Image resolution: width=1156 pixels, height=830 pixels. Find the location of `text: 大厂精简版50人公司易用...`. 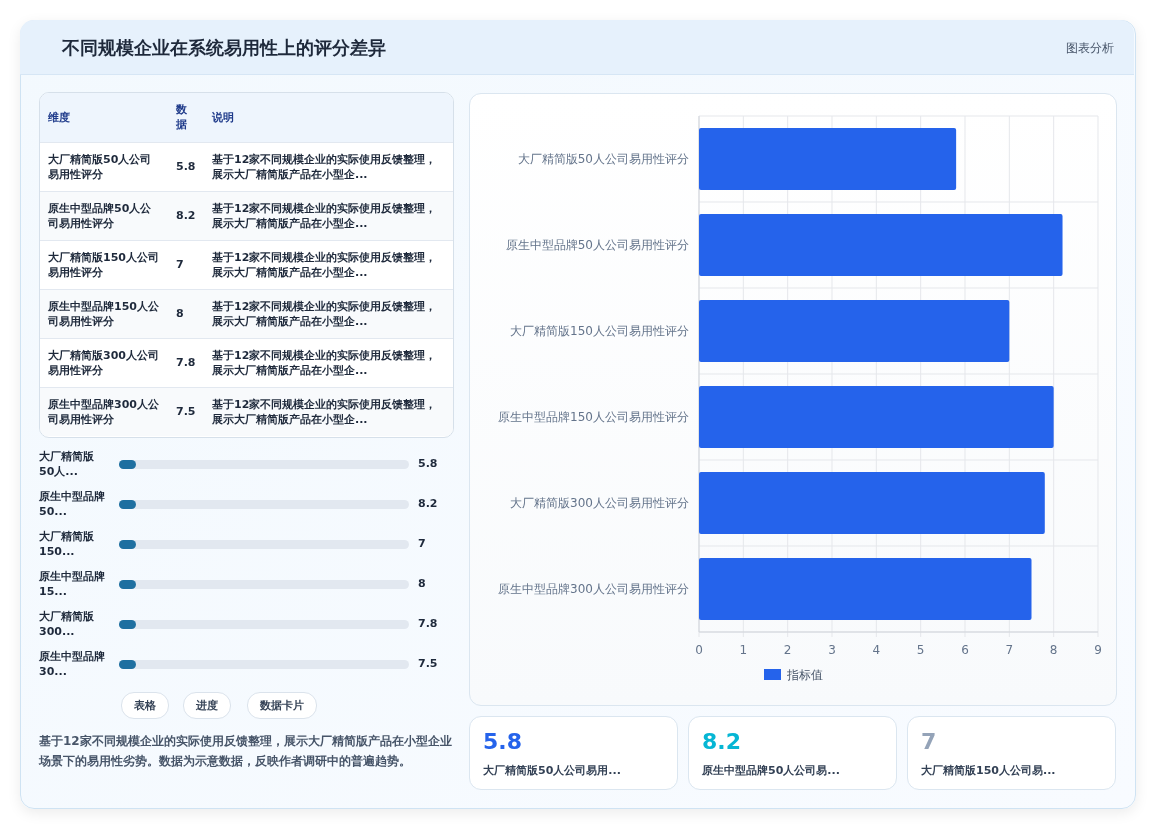

text: 大厂精简版50人公司易用... is located at coordinates (552, 770).